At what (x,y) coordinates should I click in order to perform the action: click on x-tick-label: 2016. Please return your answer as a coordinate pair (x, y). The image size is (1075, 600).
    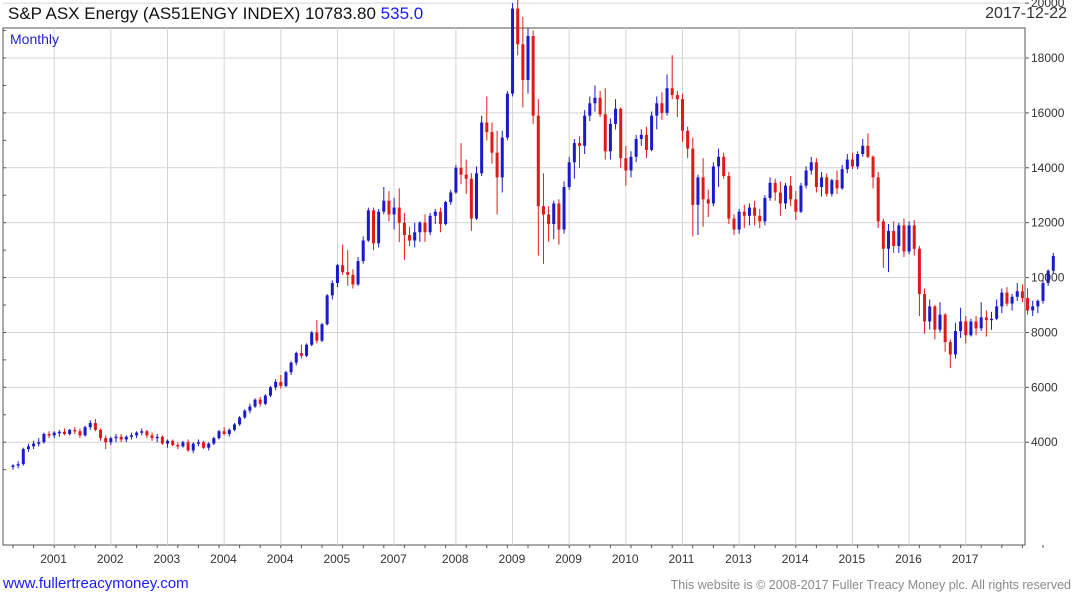
    Looking at the image, I should click on (908, 559).